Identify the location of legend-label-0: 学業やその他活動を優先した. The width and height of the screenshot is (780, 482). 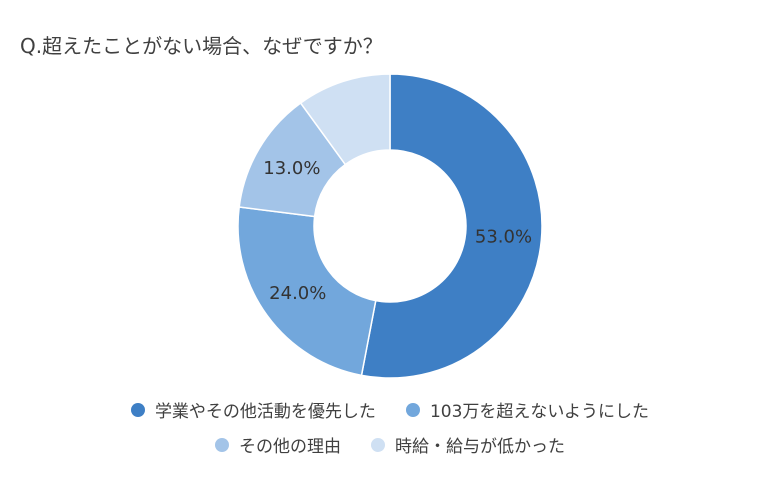
(265, 412).